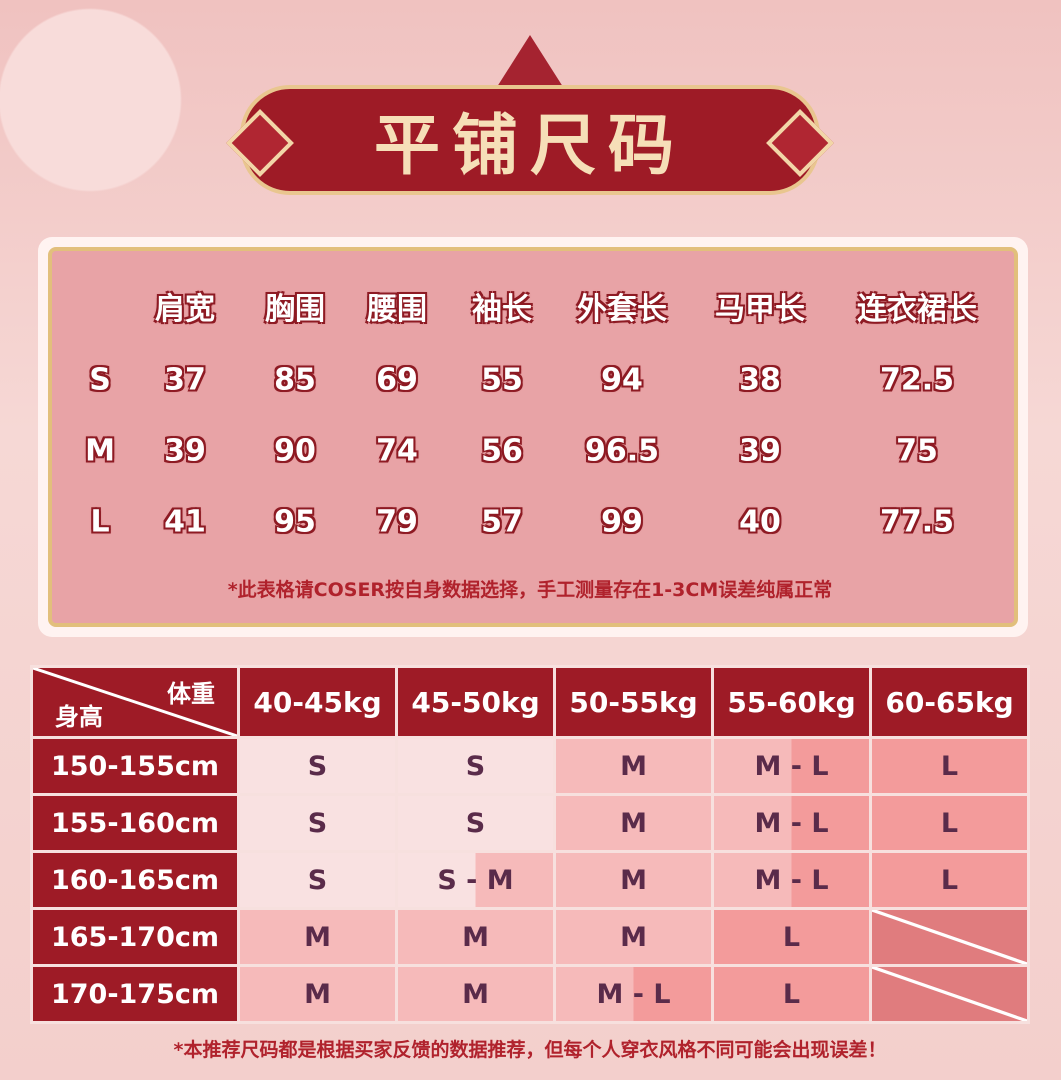 Image resolution: width=1061 pixels, height=1080 pixels. What do you see at coordinates (295, 380) in the screenshot?
I see `measure-cell: 85` at bounding box center [295, 380].